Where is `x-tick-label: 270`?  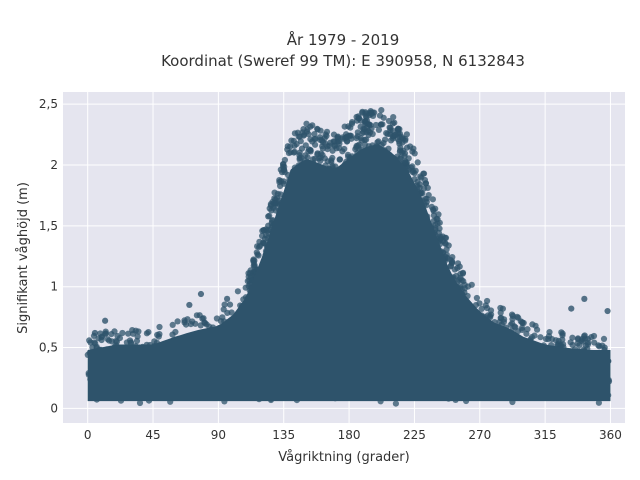
x-tick-label: 270 is located at coordinates (479, 435).